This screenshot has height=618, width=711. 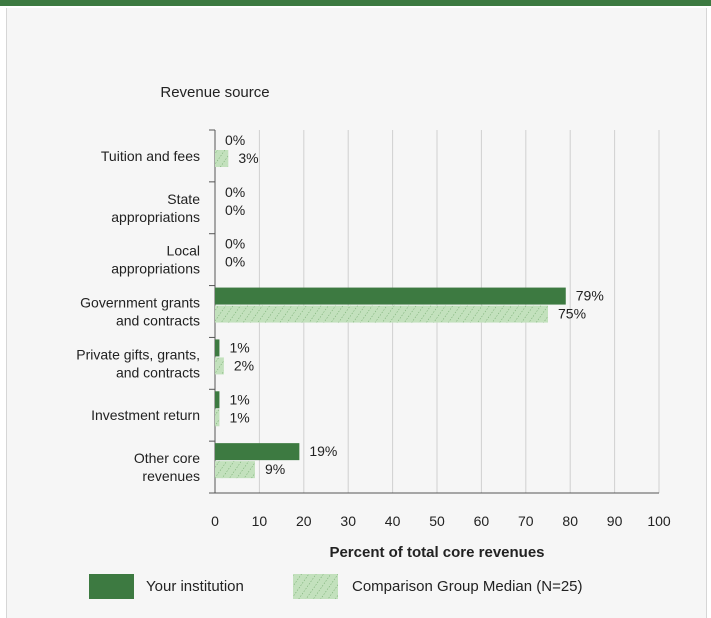 I want to click on x-tick-label: 60, so click(x=482, y=521).